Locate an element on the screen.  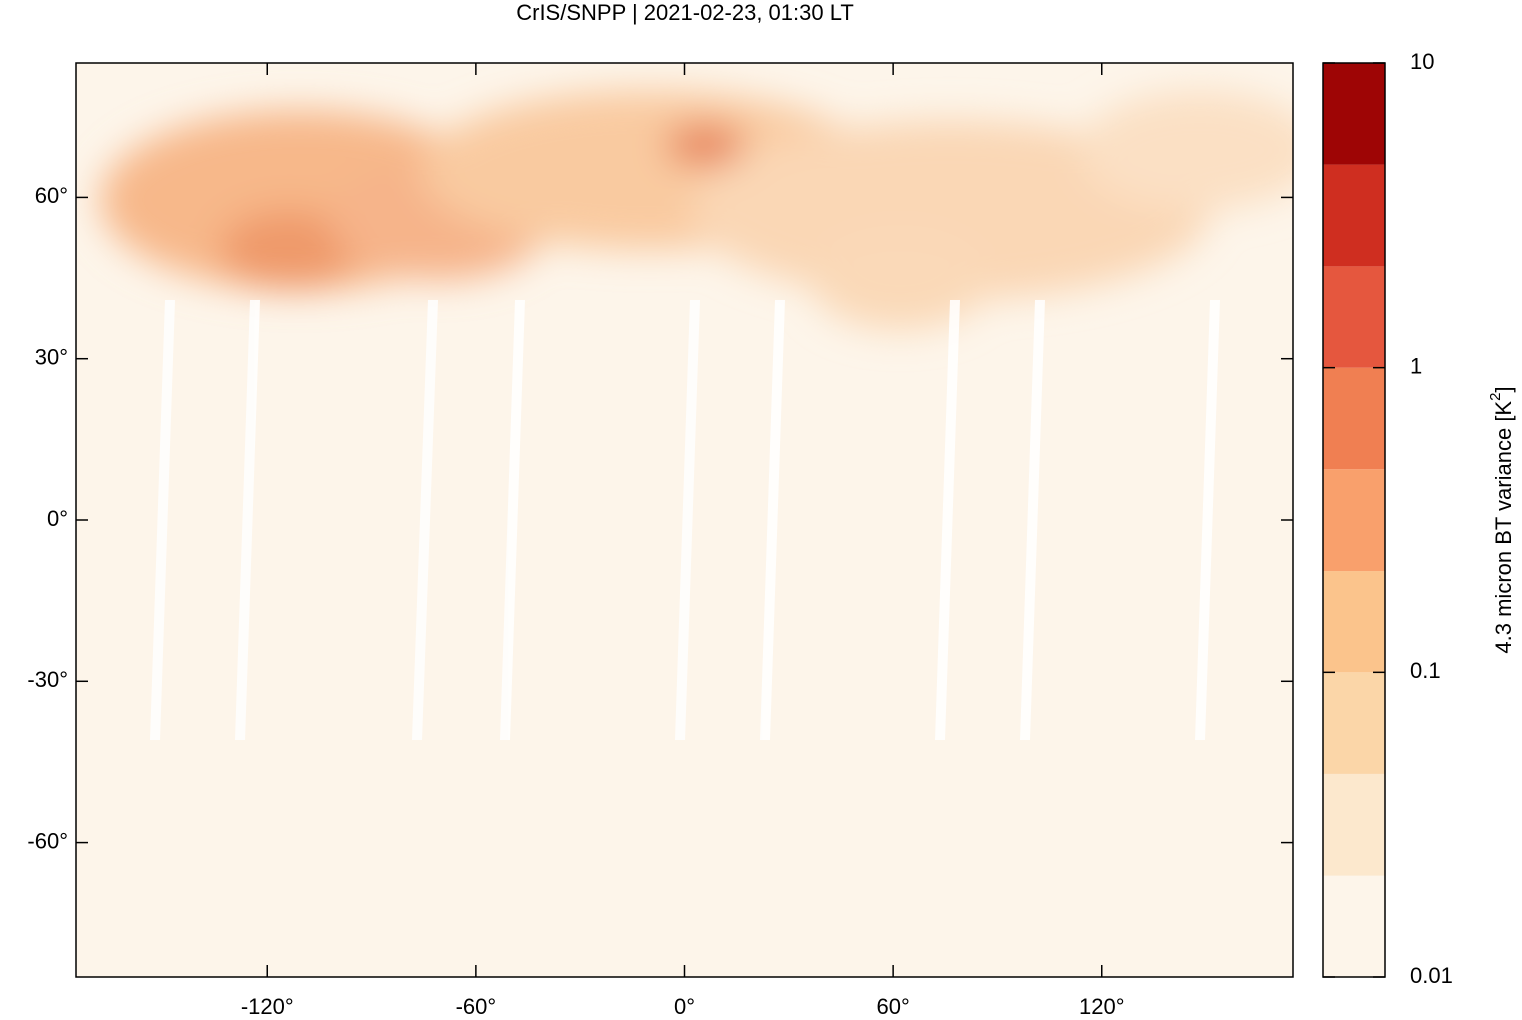
x-tick-label: 0° is located at coordinates (684, 1006).